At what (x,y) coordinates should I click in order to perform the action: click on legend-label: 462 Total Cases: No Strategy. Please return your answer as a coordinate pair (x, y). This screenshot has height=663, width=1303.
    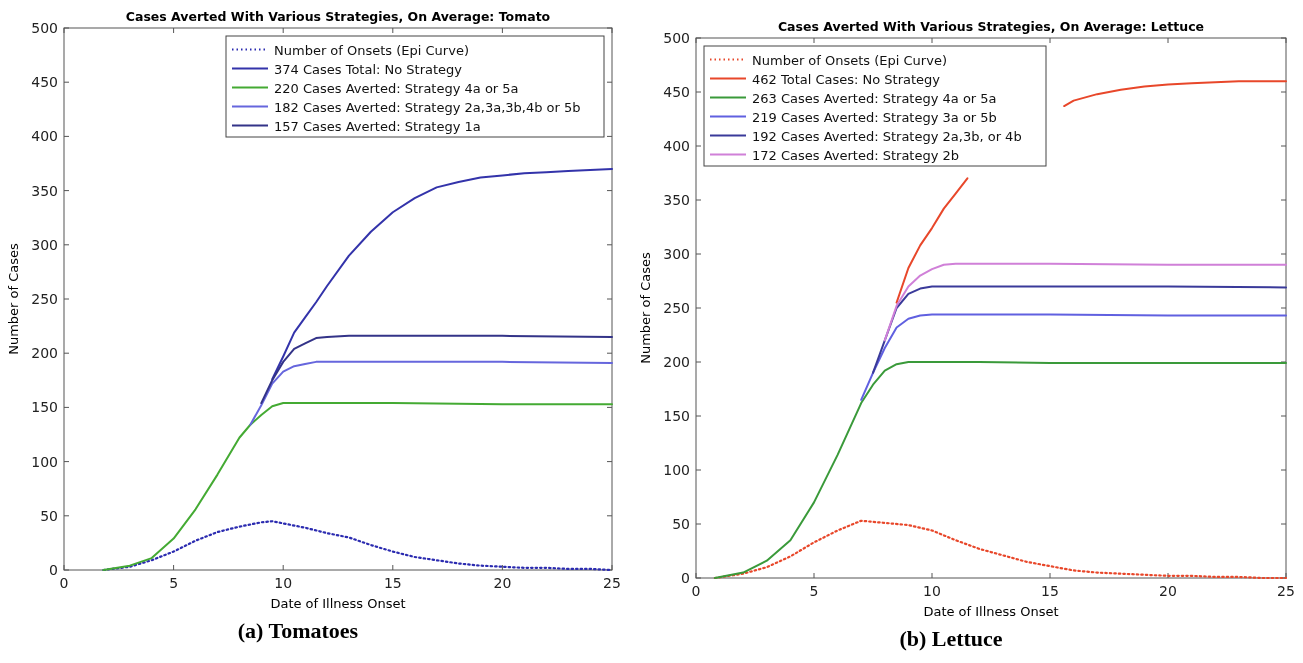
    Looking at the image, I should click on (846, 79).